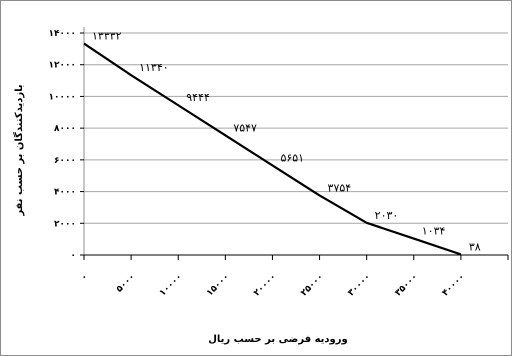  What do you see at coordinates (62, 97) in the screenshot?
I see `y-tick-label: ۱۰۰۰۰` at bounding box center [62, 97].